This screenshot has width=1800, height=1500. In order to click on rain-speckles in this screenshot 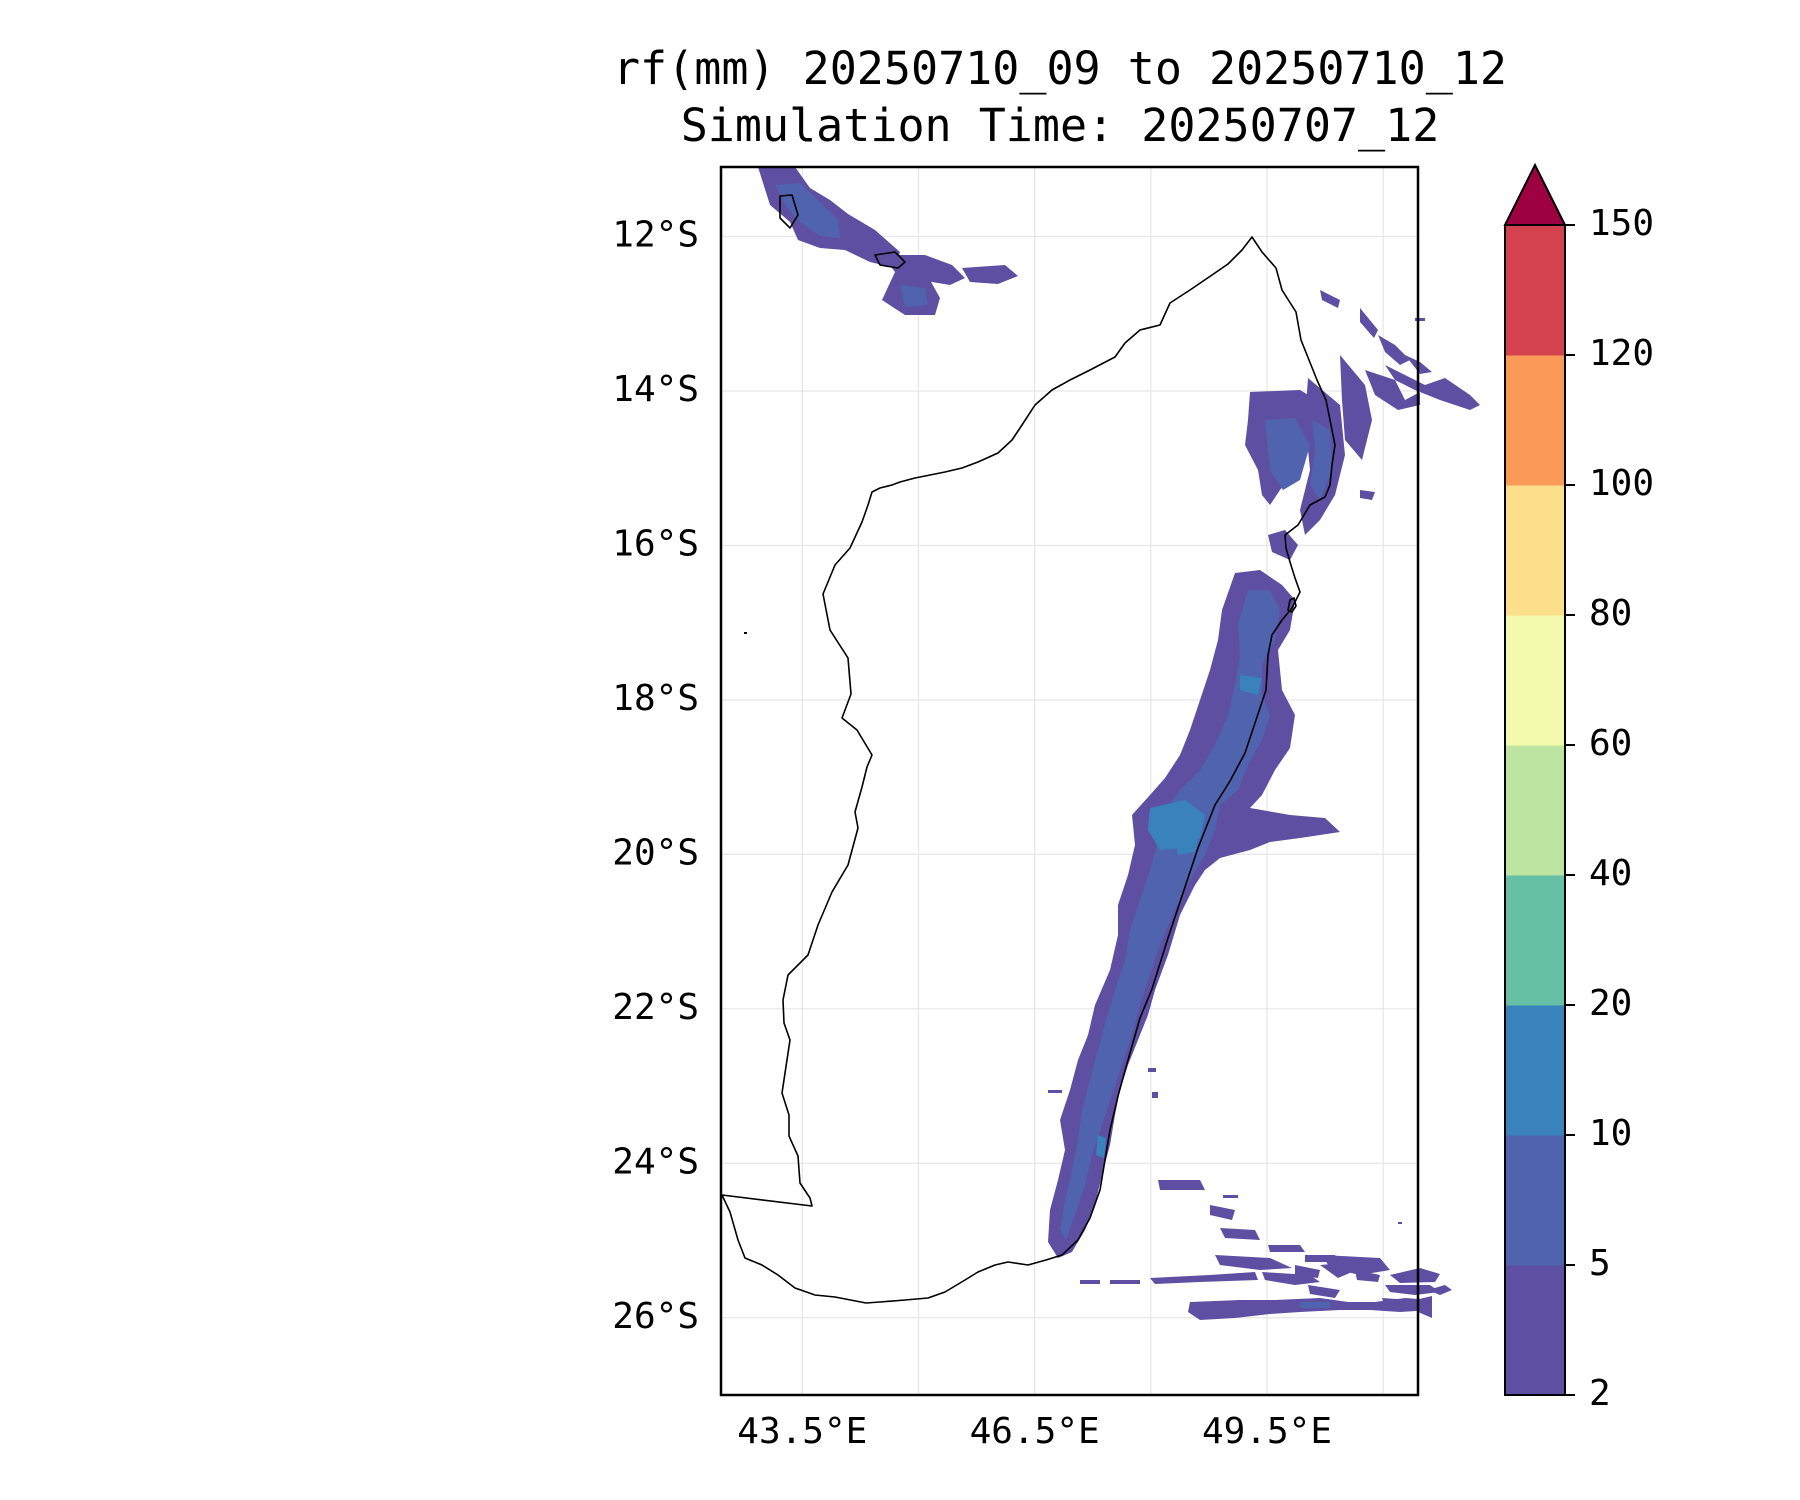, I will do `click(1236, 771)`.